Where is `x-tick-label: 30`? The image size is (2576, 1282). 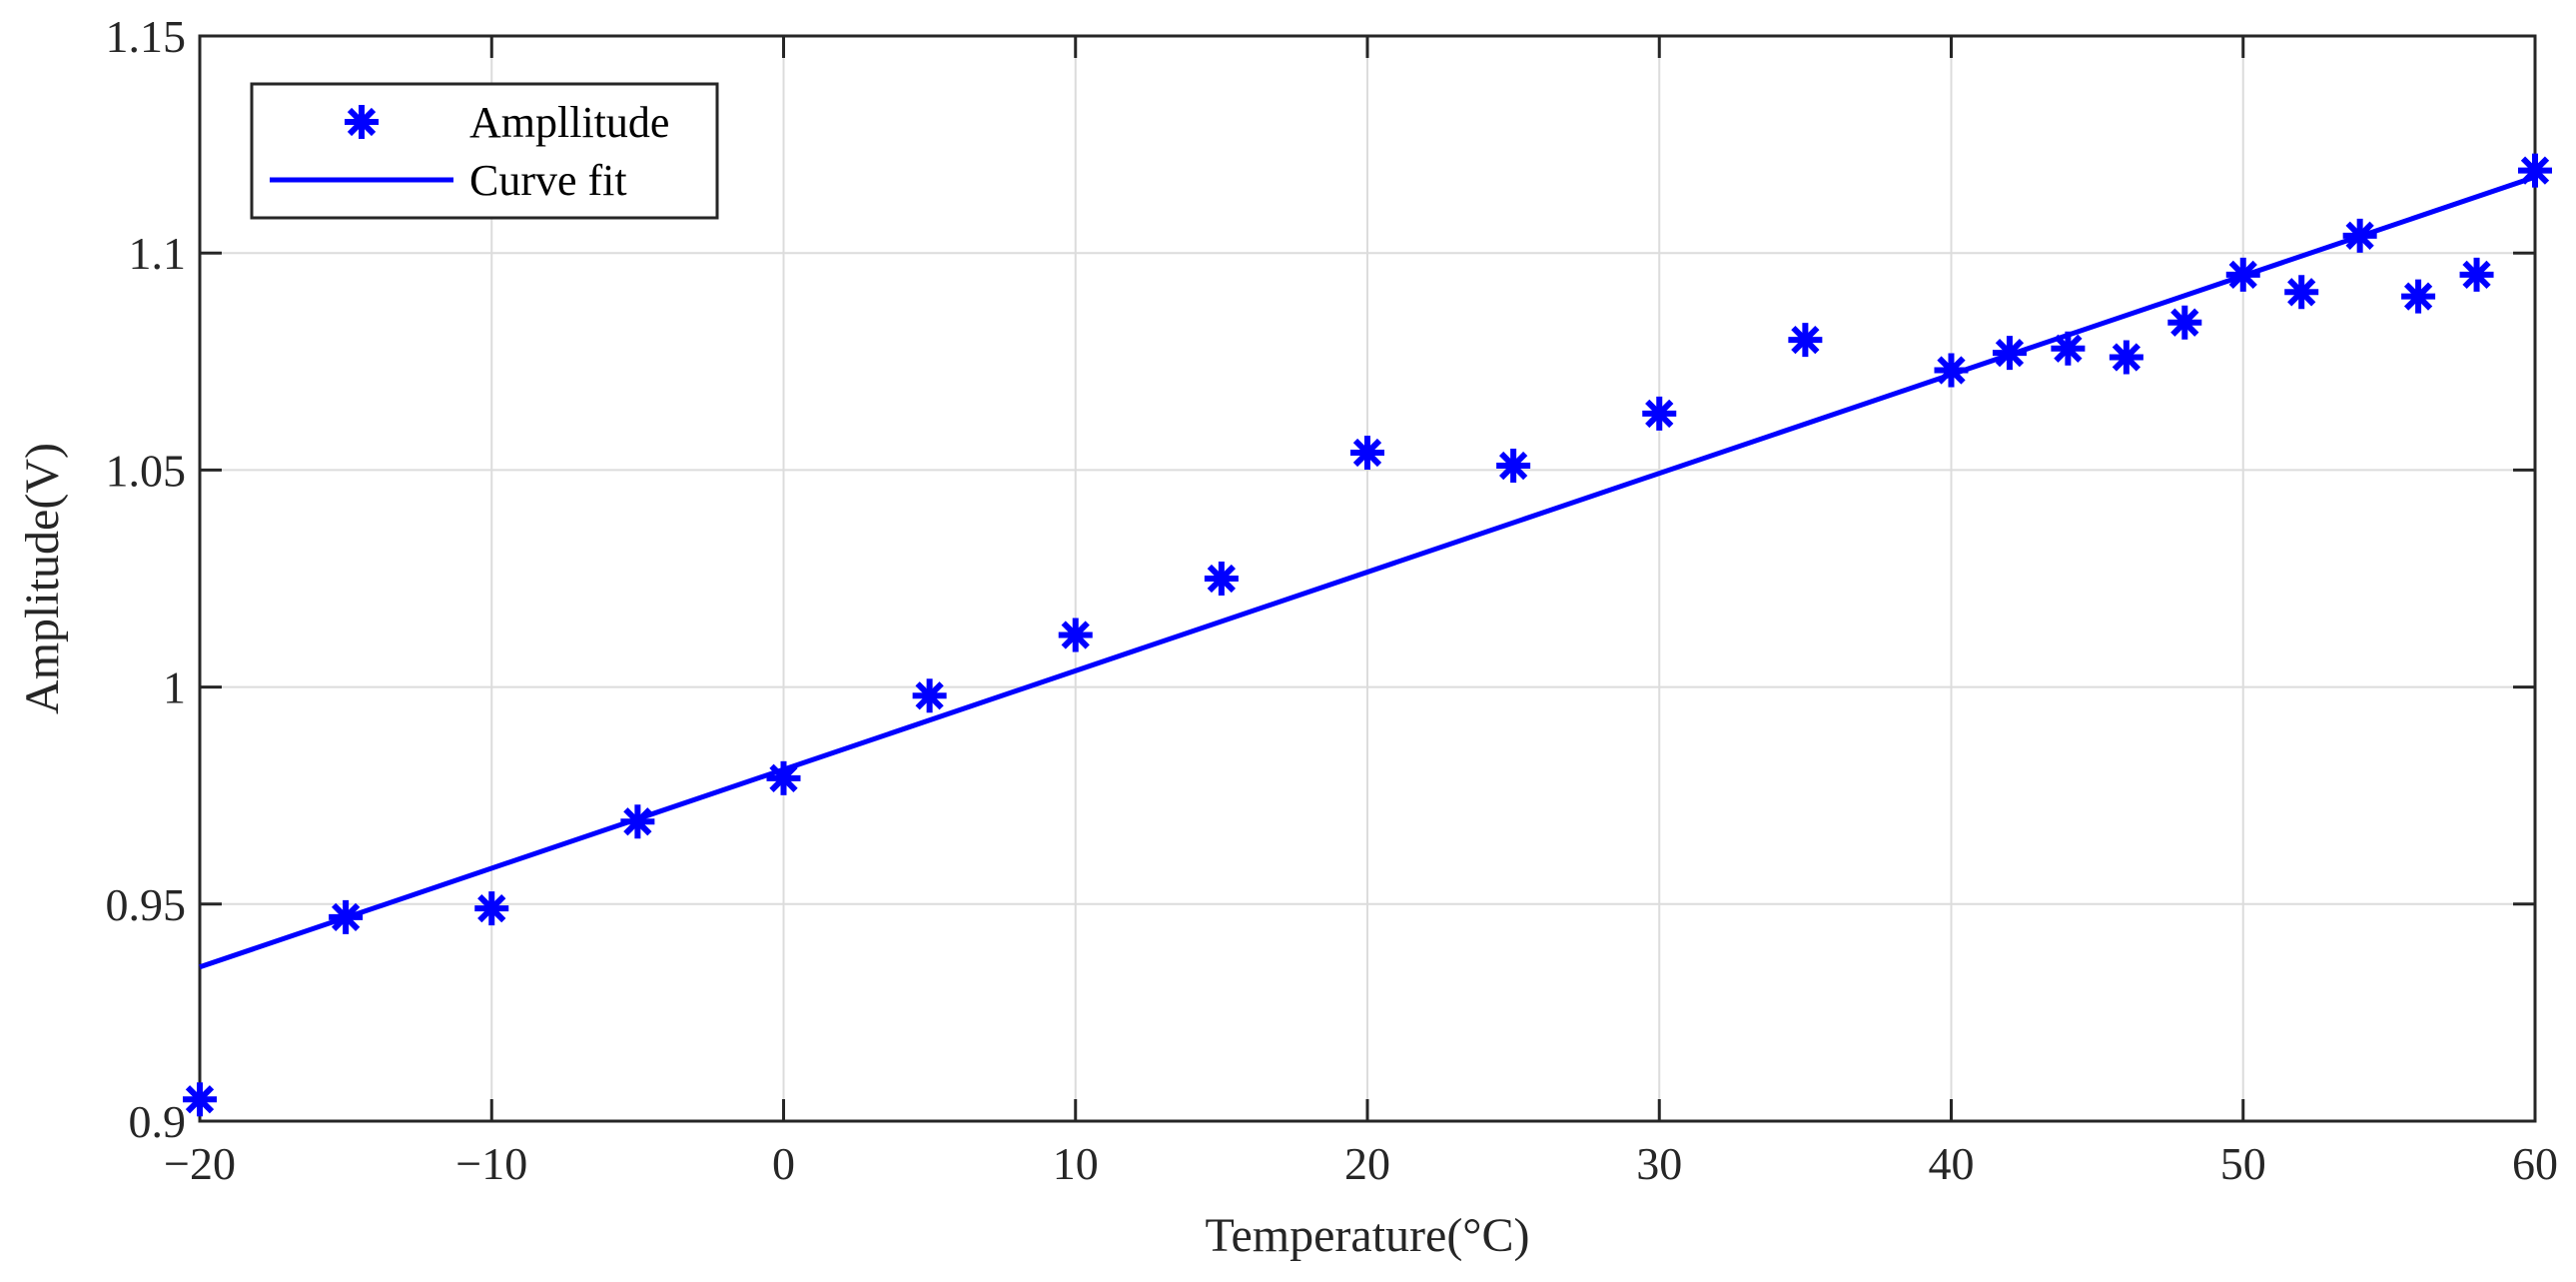 x-tick-label: 30 is located at coordinates (1659, 1164).